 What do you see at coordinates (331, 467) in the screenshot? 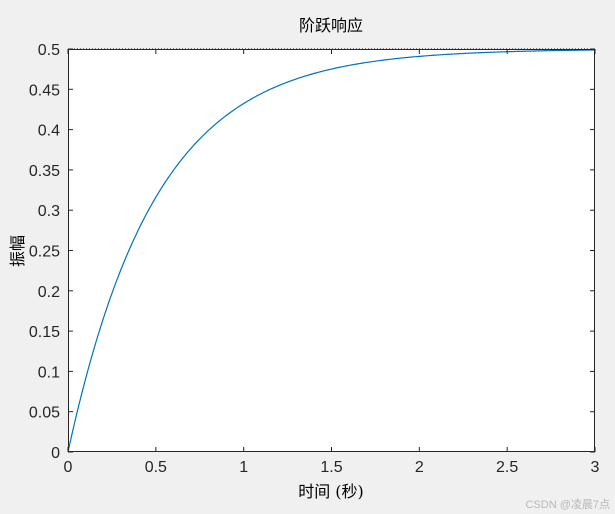
I see `x-tick-label: 1.5` at bounding box center [331, 467].